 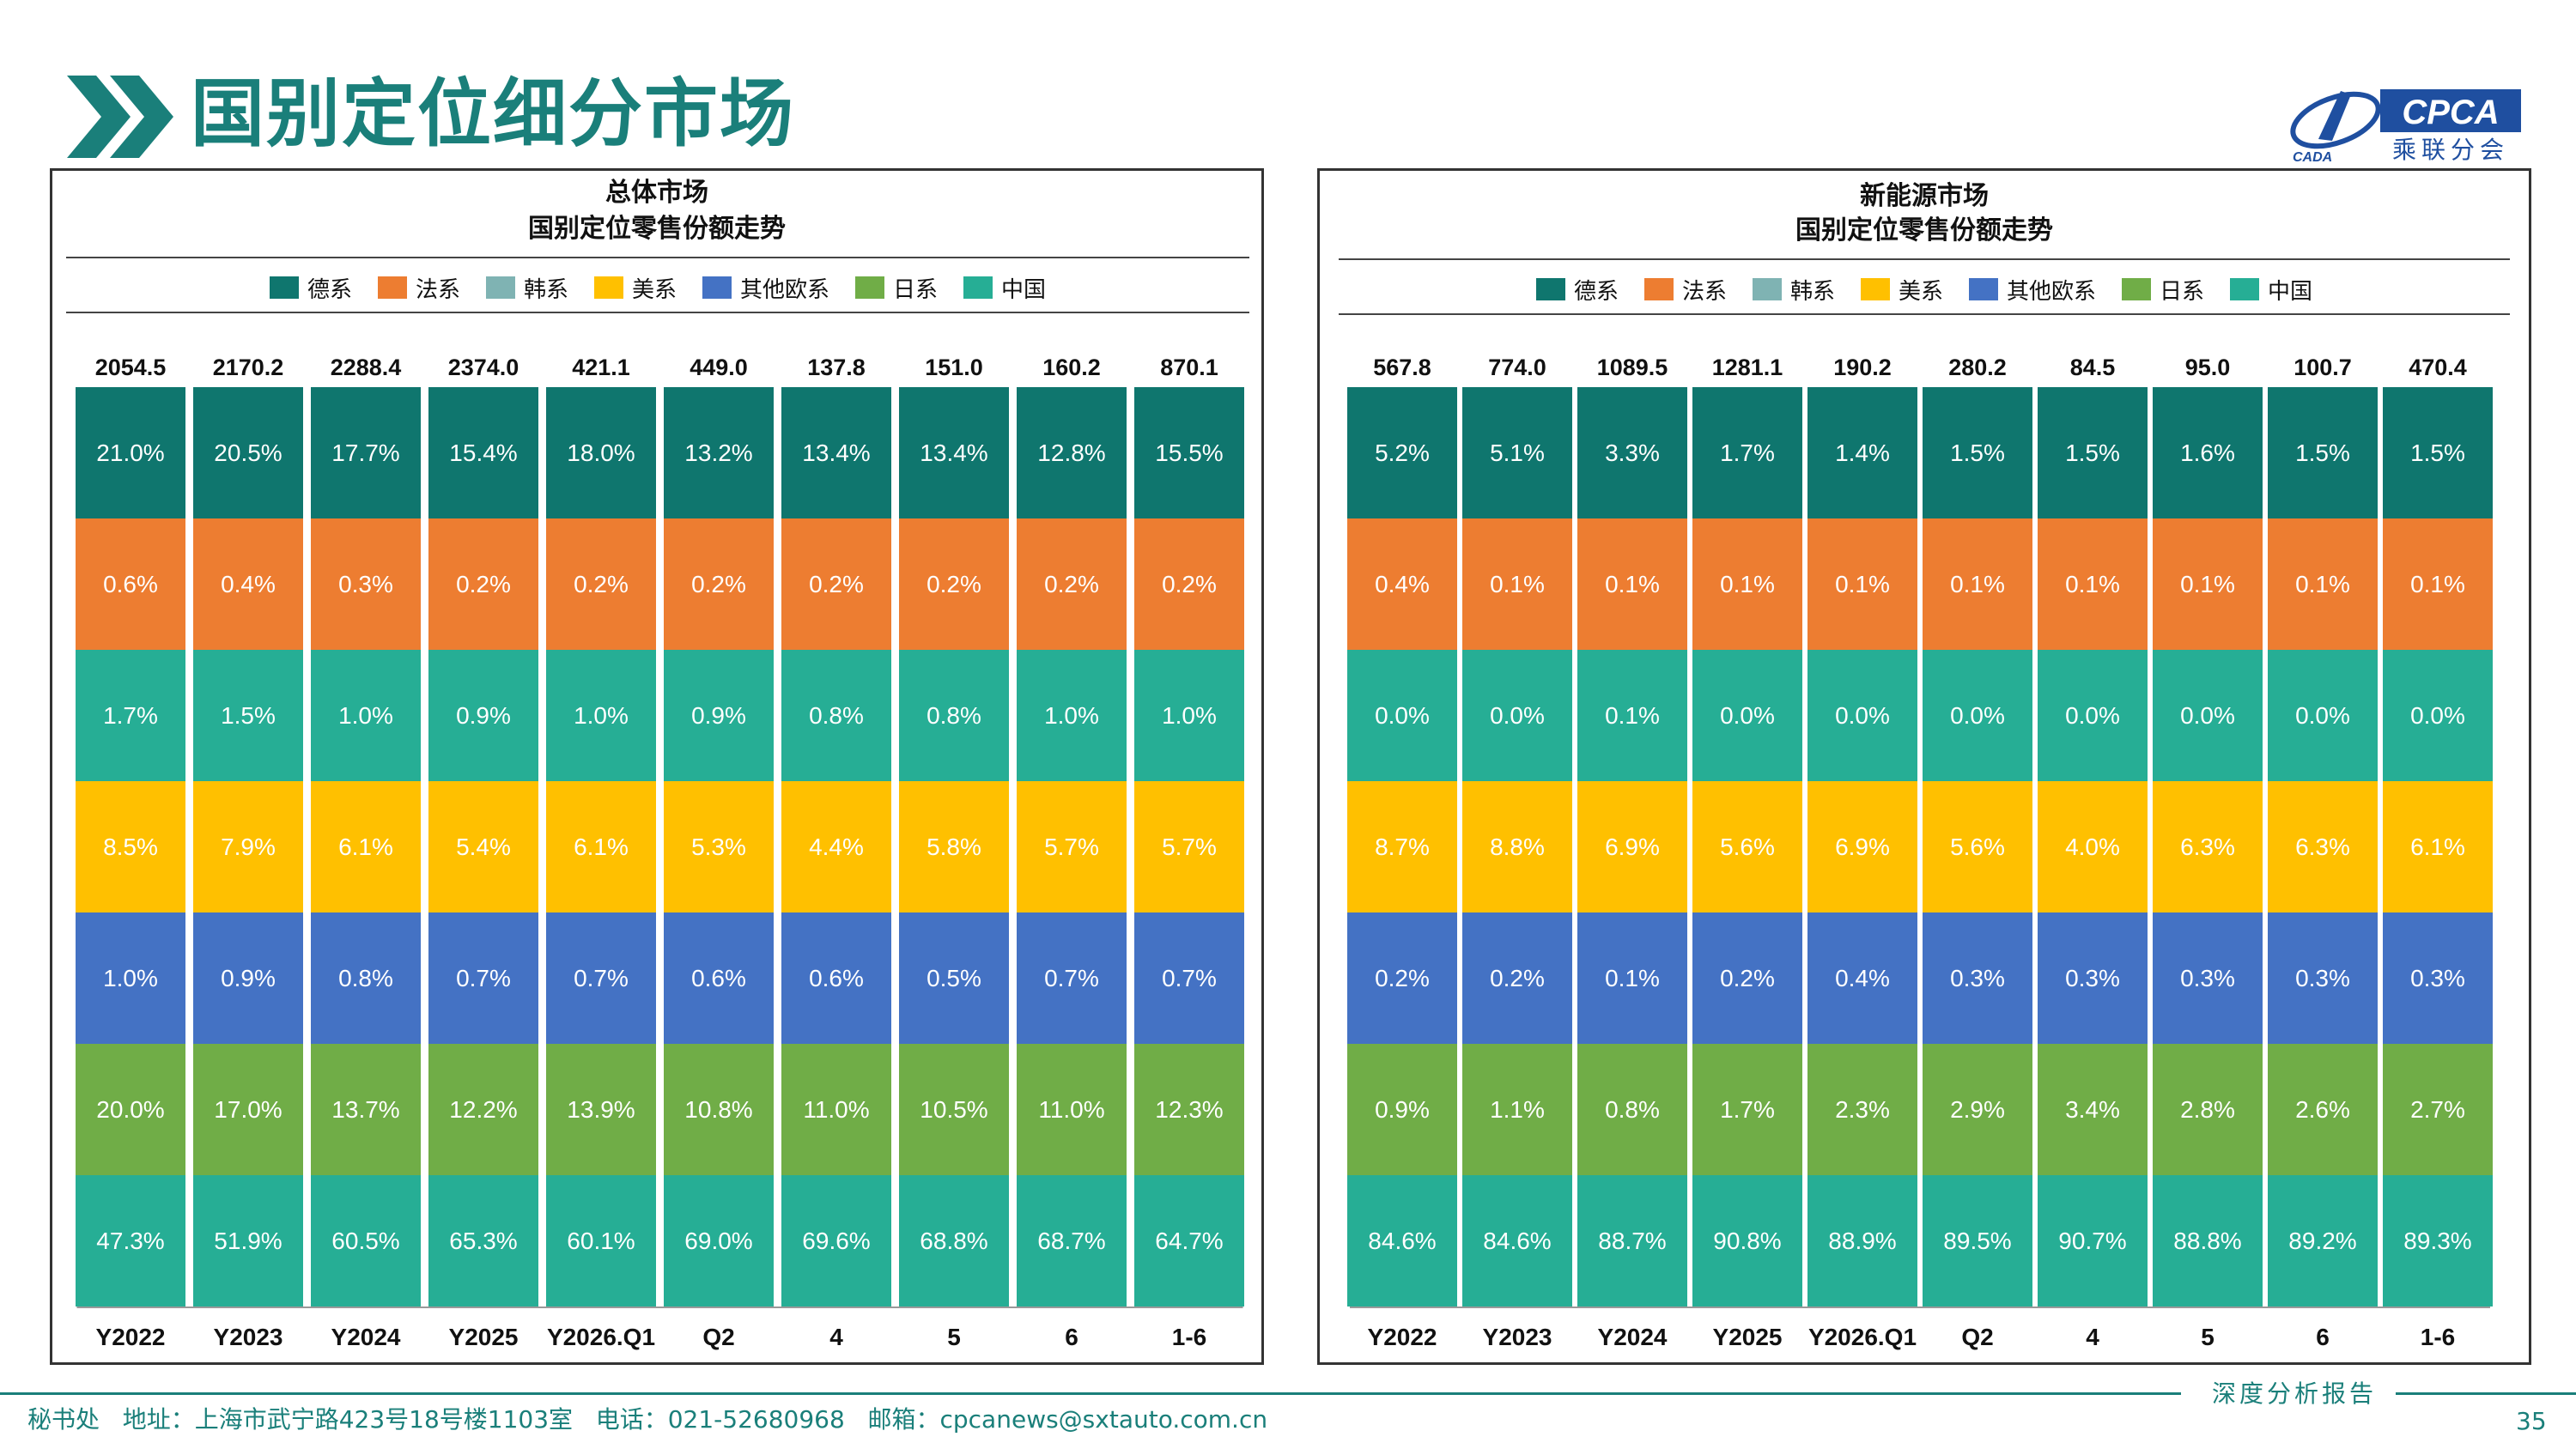 What do you see at coordinates (954, 978) in the screenshot?
I see `data-label: 0.5%` at bounding box center [954, 978].